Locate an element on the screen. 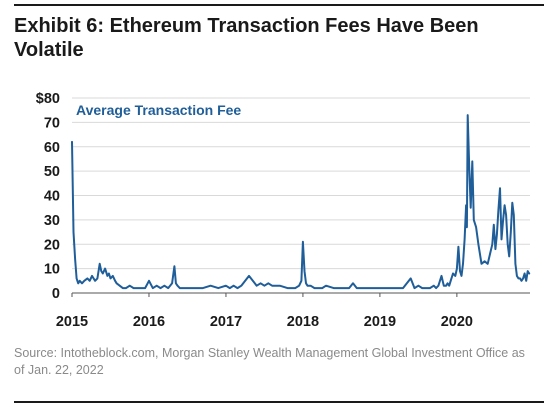 The image size is (560, 409). x-tick-label: 2019 is located at coordinates (380, 322).